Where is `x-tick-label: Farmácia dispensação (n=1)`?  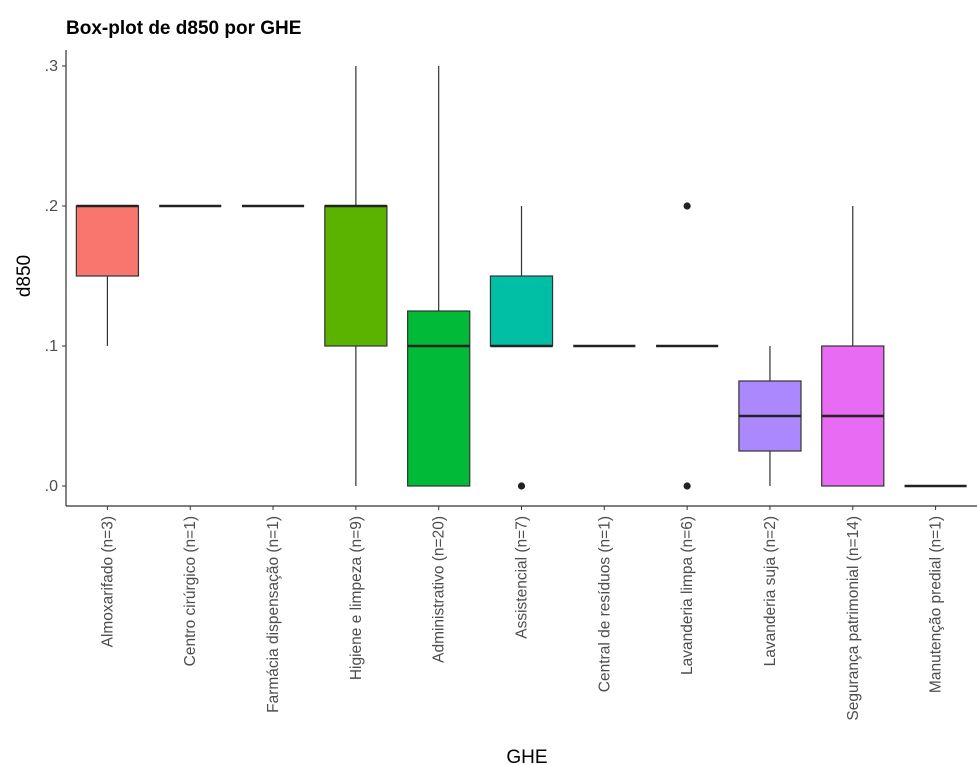 x-tick-label: Farmácia dispensação (n=1) is located at coordinates (273, 614).